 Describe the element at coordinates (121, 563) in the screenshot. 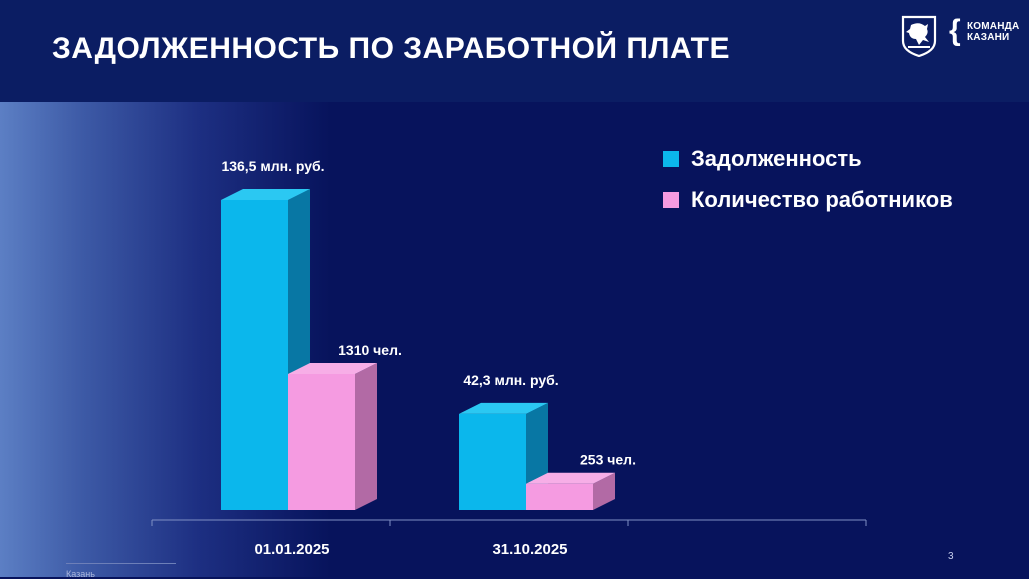

I see `footer-divider` at that location.